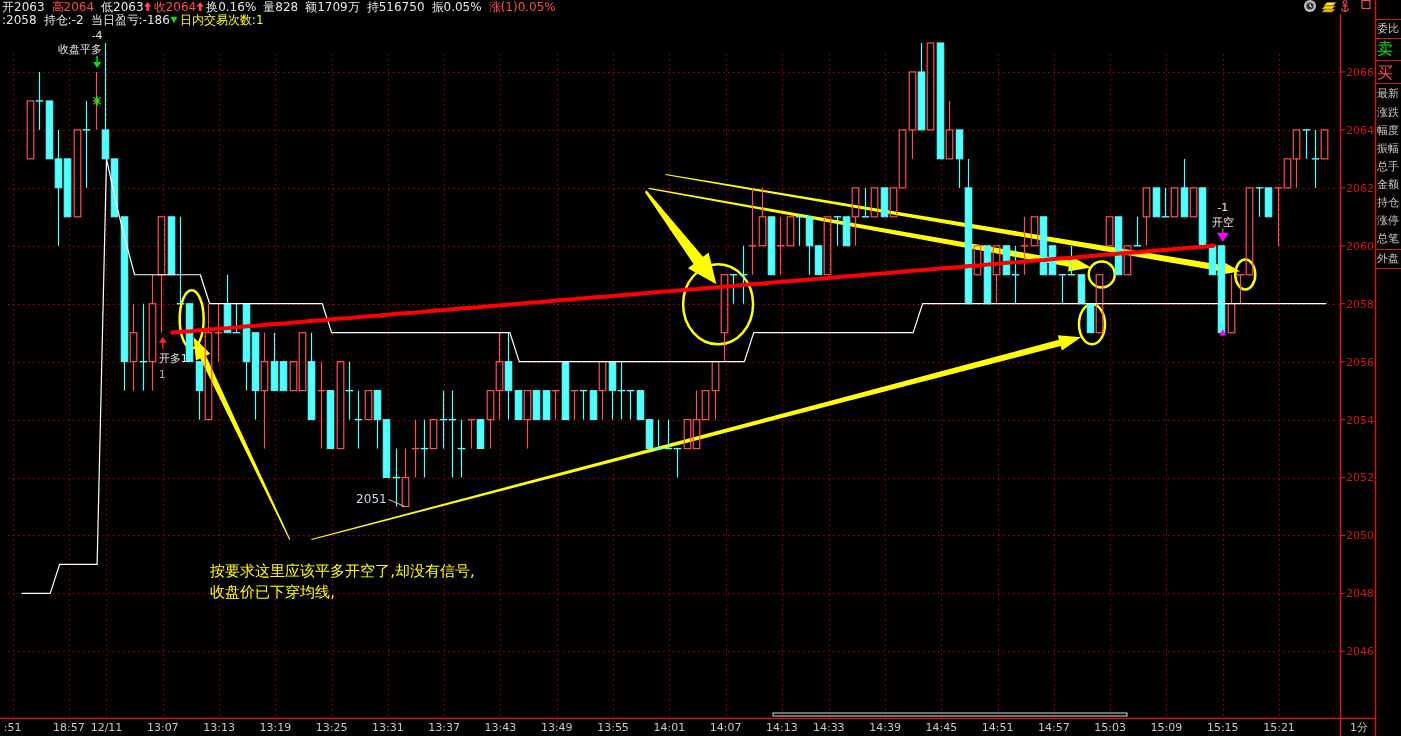 The width and height of the screenshot is (1401, 736). Describe the element at coordinates (1360, 594) in the screenshot. I see `y-tick-label: 2048` at that location.